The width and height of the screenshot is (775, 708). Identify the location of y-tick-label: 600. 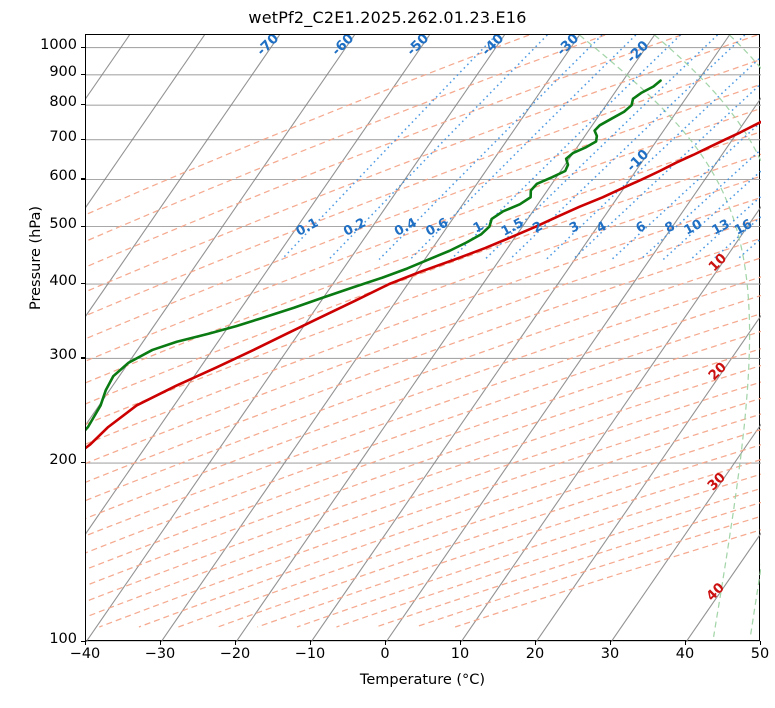
(63, 176).